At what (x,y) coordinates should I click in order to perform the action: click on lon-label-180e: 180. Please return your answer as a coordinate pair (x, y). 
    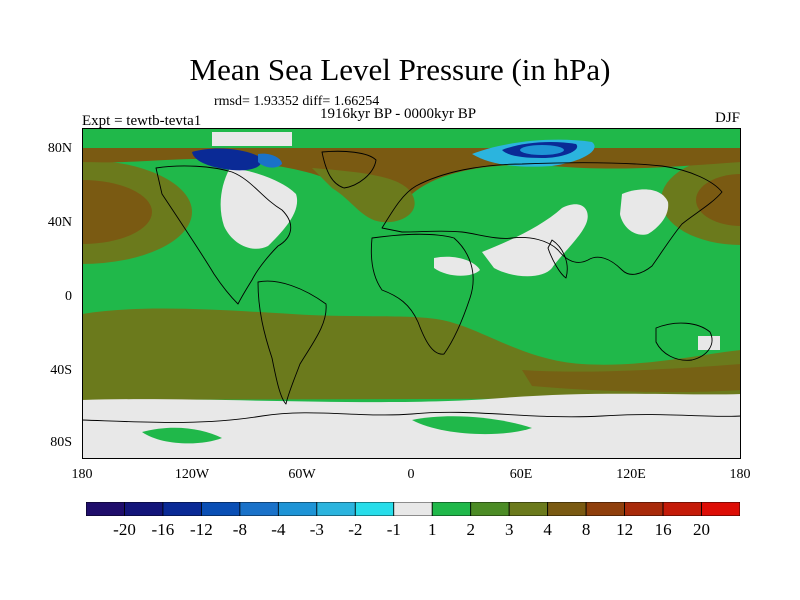
    Looking at the image, I should click on (740, 474).